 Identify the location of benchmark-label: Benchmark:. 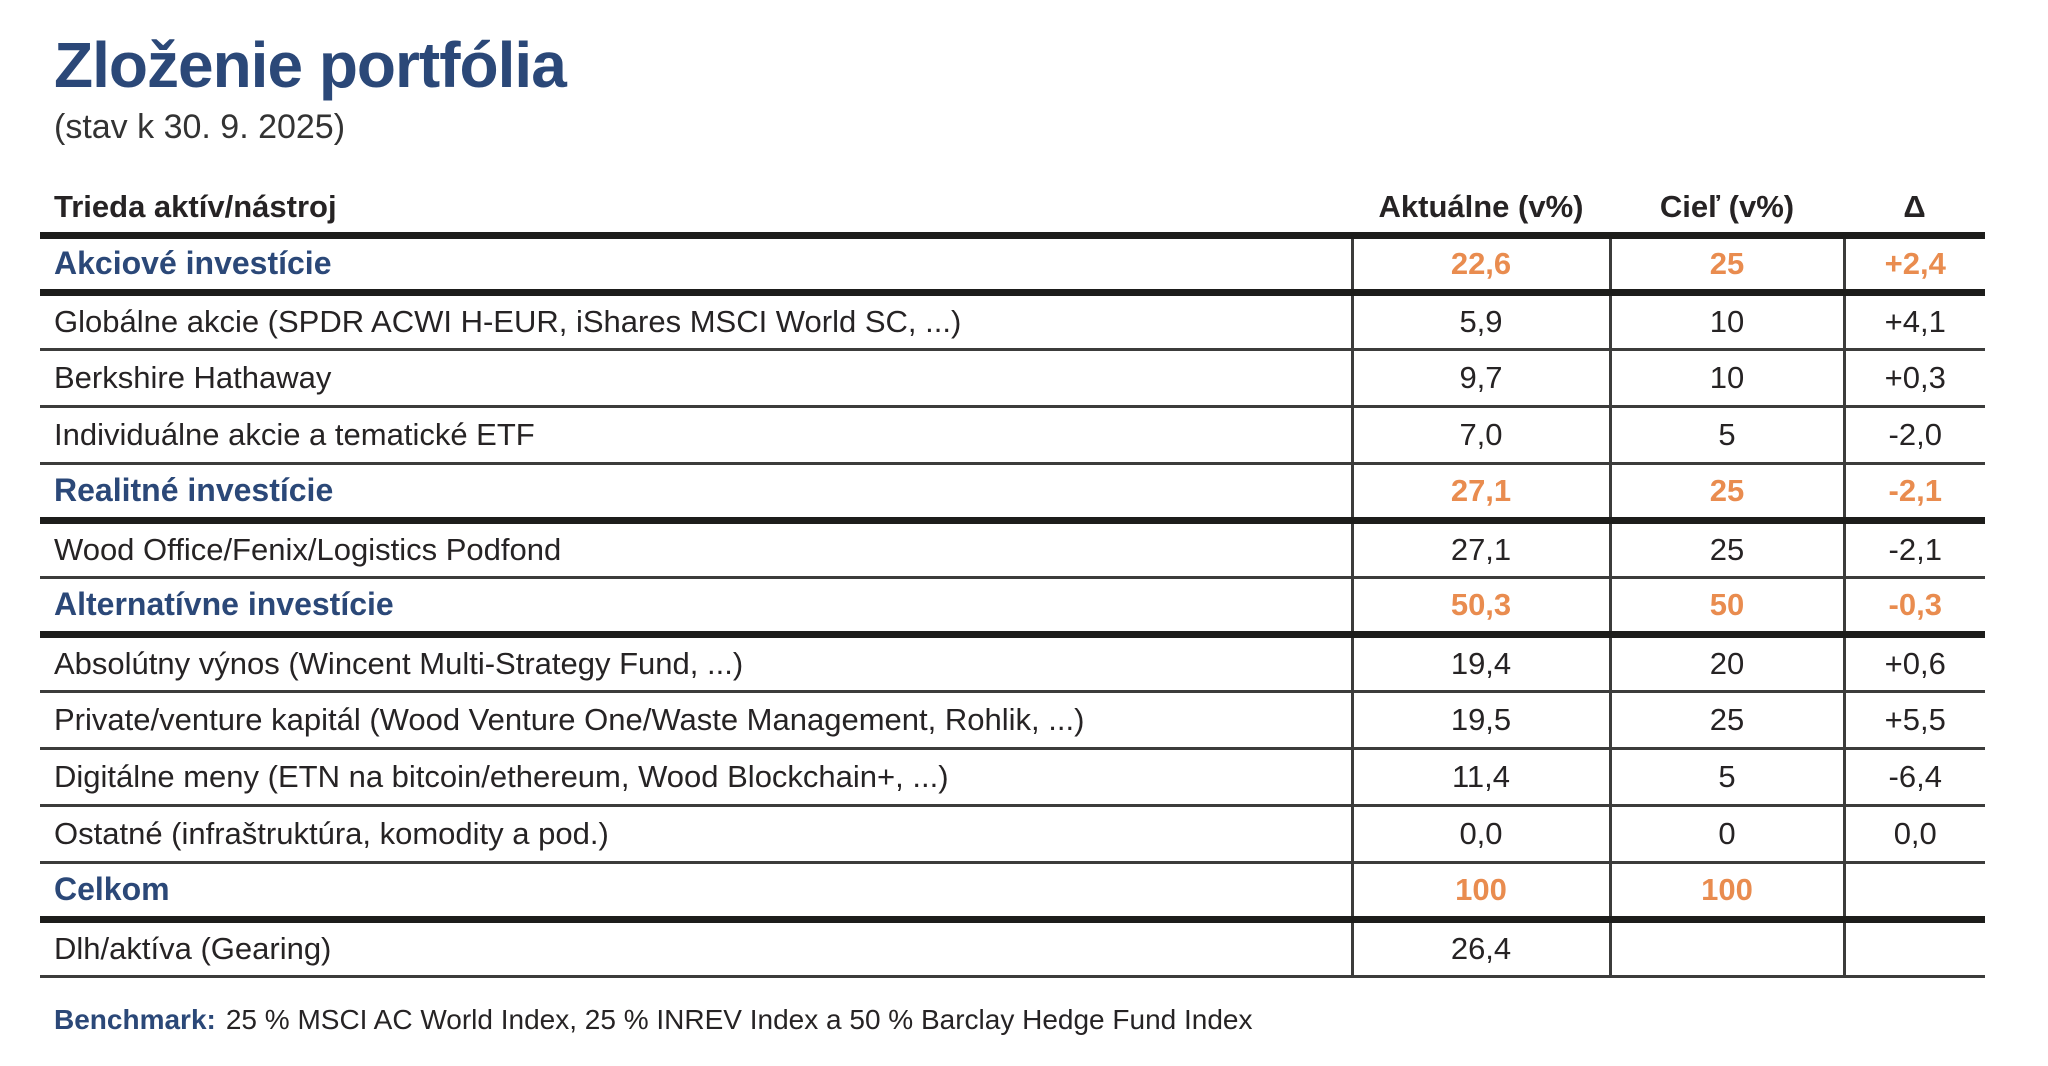
(135, 1019).